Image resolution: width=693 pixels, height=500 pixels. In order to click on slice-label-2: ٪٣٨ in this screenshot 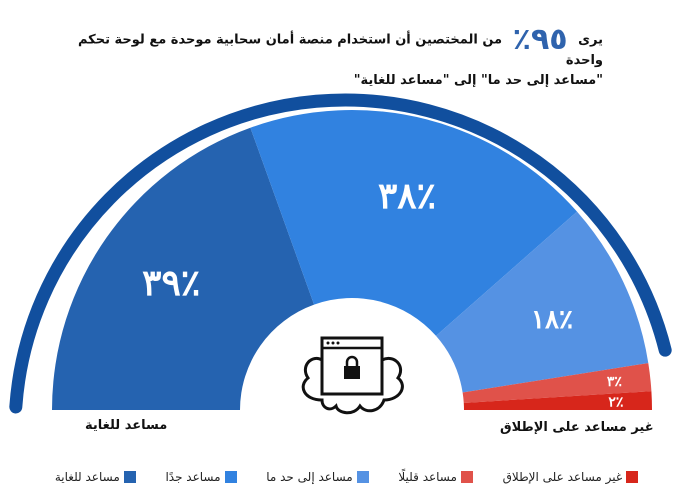, I will do `click(407, 196)`.